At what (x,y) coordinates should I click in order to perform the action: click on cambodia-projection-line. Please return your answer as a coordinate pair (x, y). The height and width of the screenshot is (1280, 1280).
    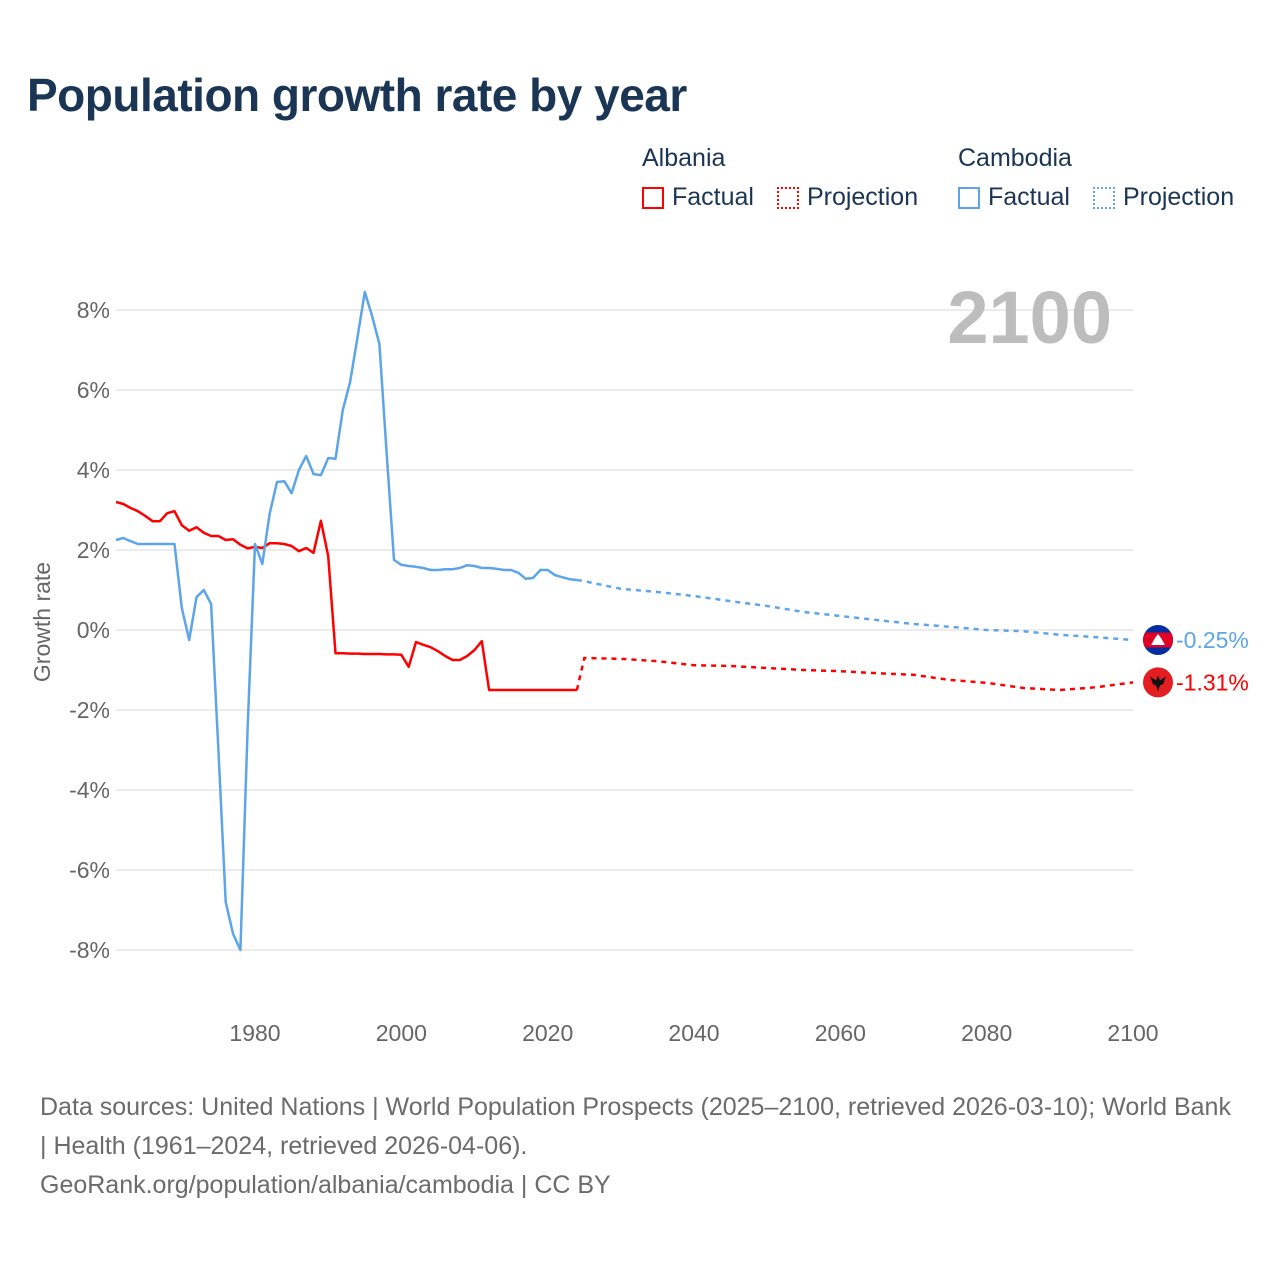
    Looking at the image, I should click on (855, 610).